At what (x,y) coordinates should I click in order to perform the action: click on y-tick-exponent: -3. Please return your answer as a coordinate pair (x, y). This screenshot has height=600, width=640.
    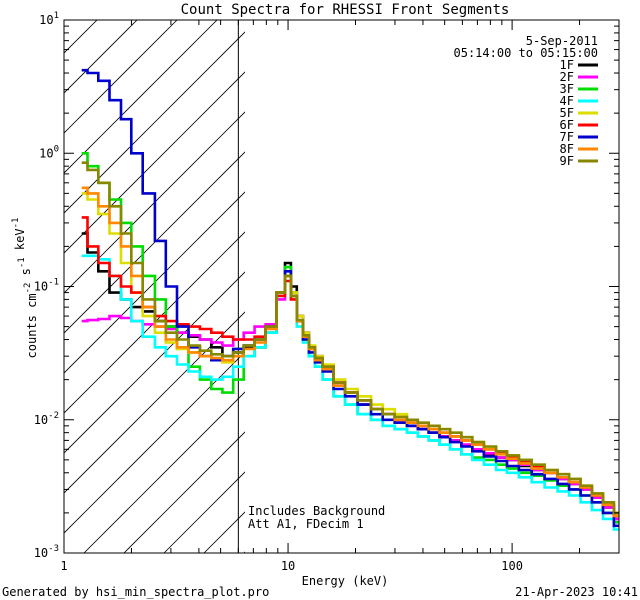
    Looking at the image, I should click on (53, 549).